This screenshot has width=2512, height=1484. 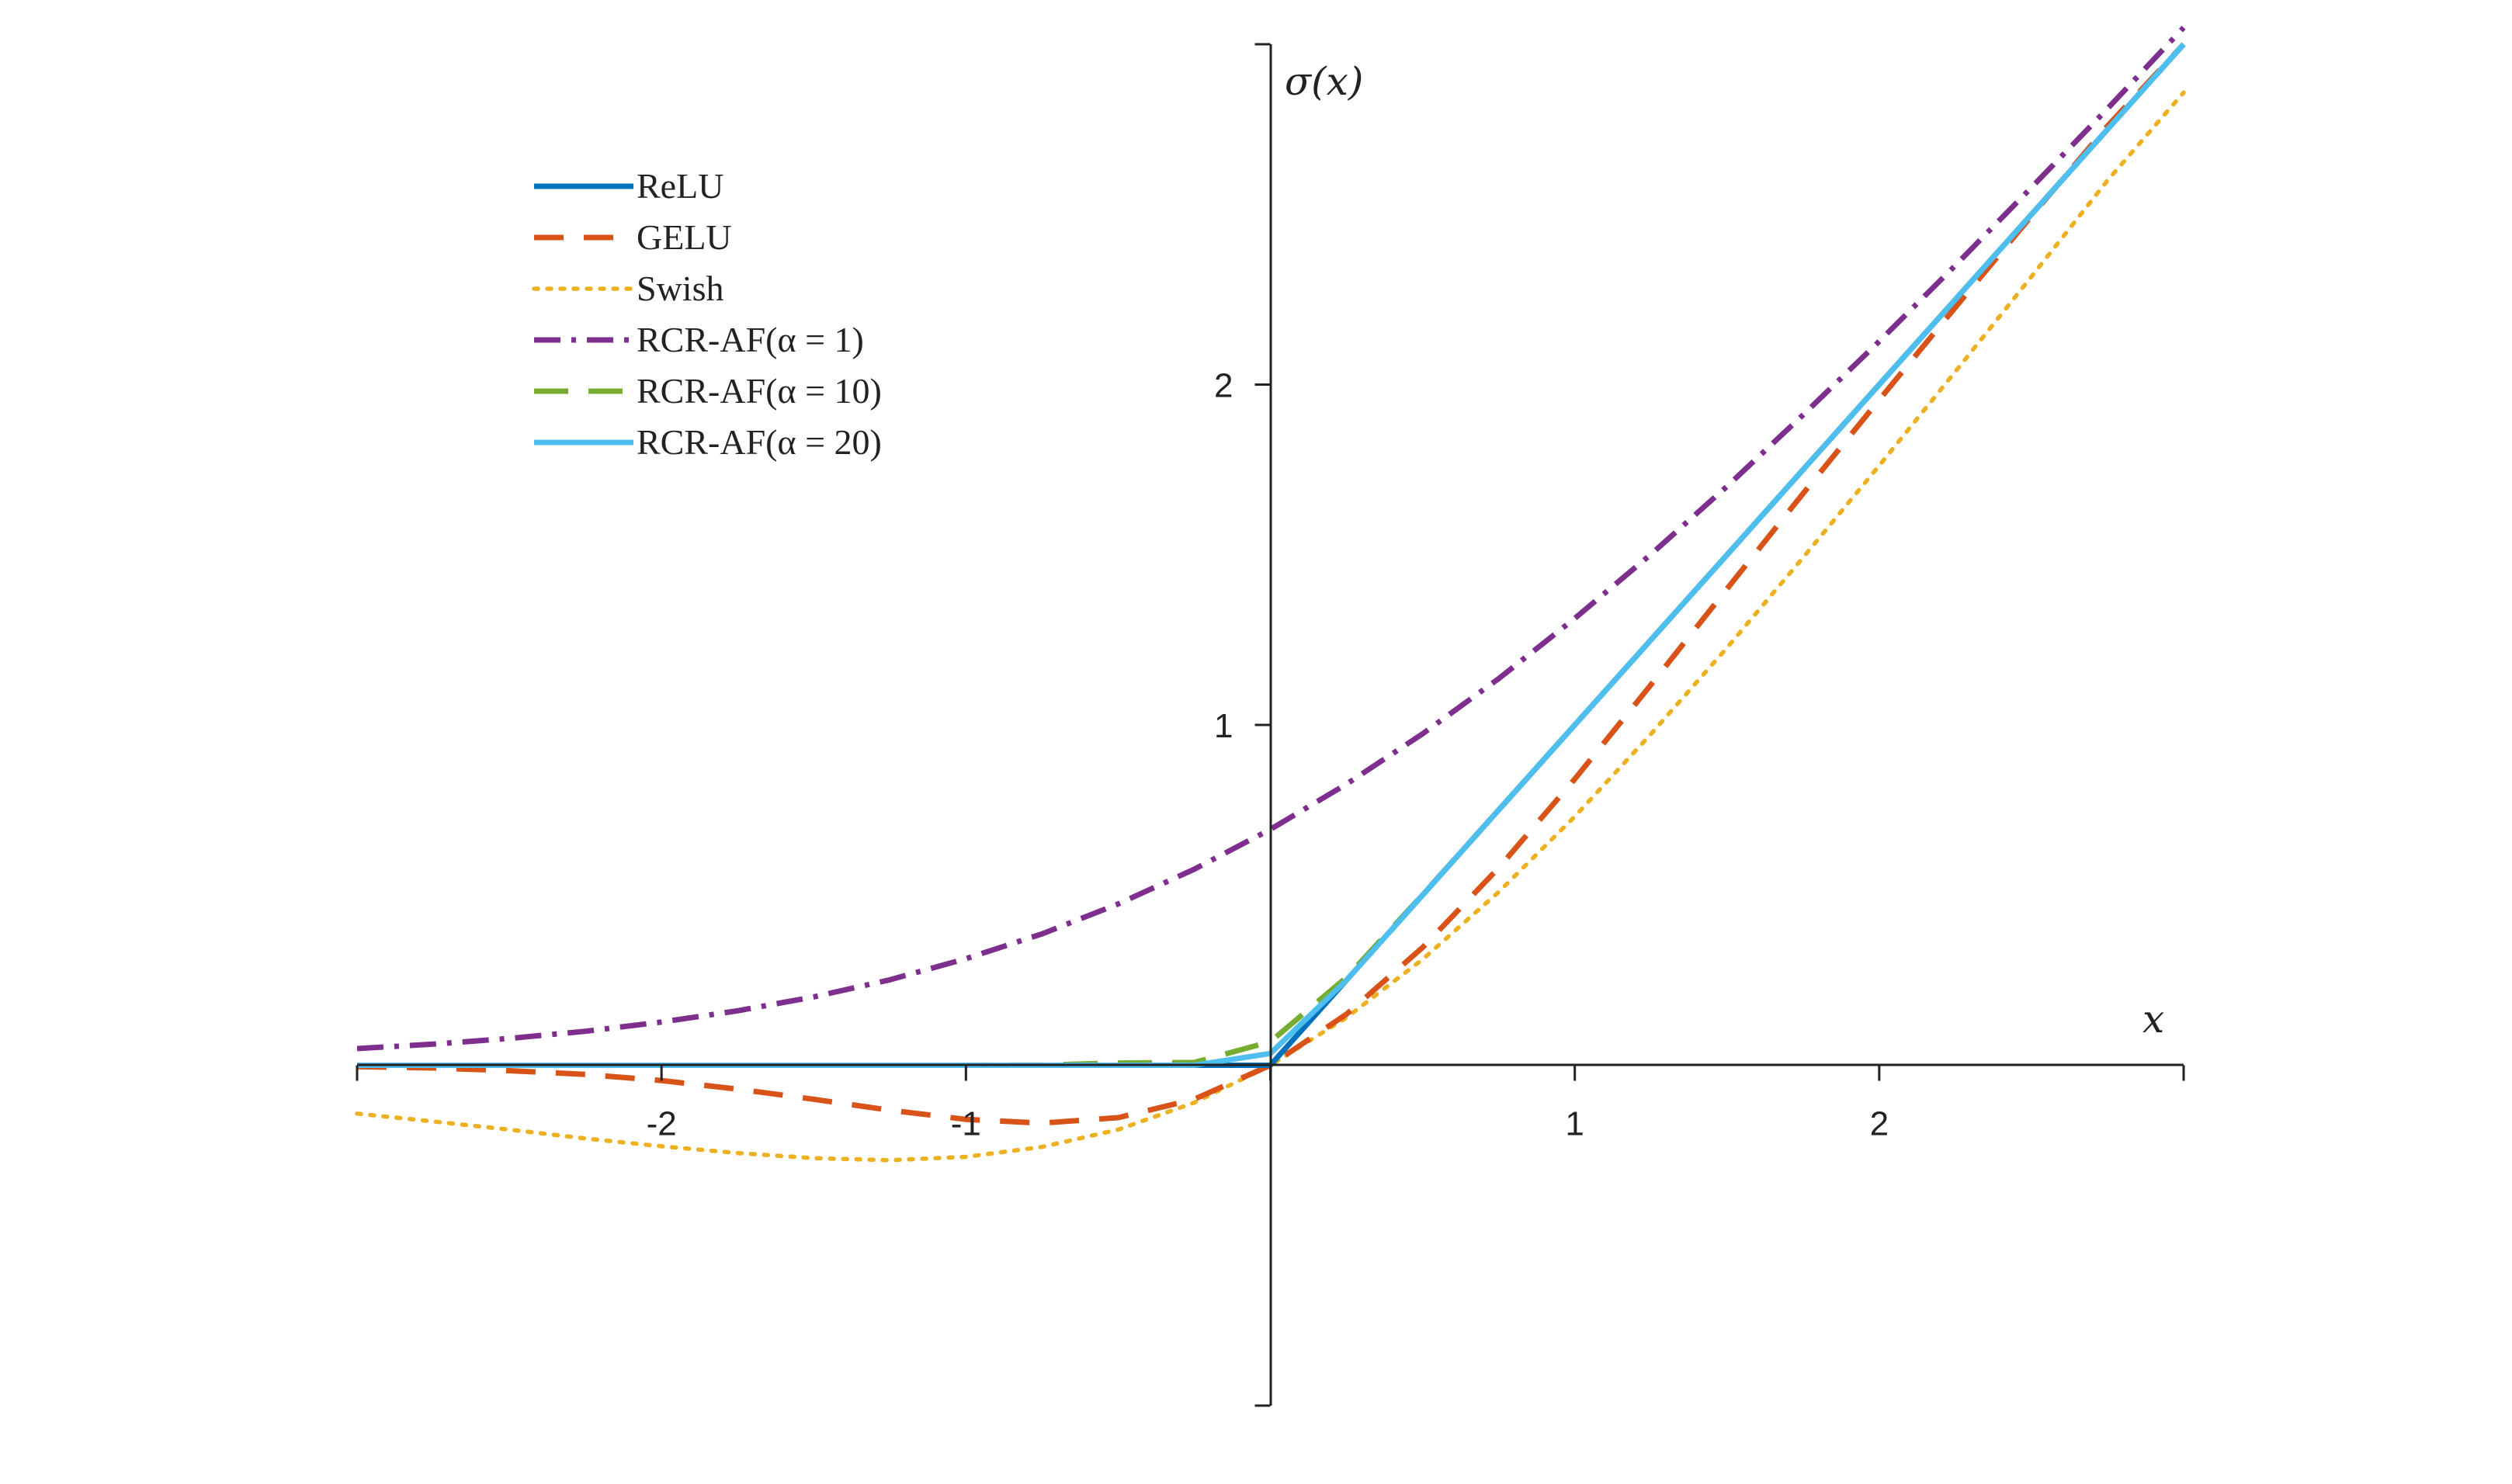 I want to click on legend-label: ReLU, so click(x=680, y=186).